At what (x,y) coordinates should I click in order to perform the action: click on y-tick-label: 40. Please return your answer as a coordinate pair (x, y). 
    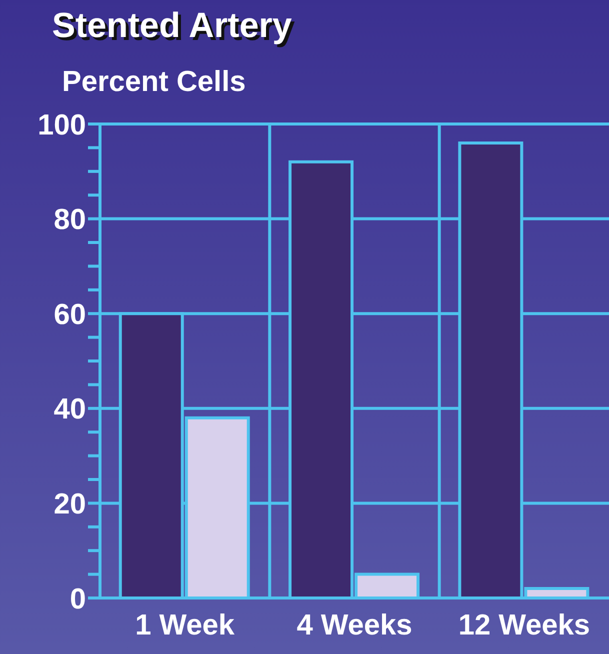
    Looking at the image, I should click on (70, 410).